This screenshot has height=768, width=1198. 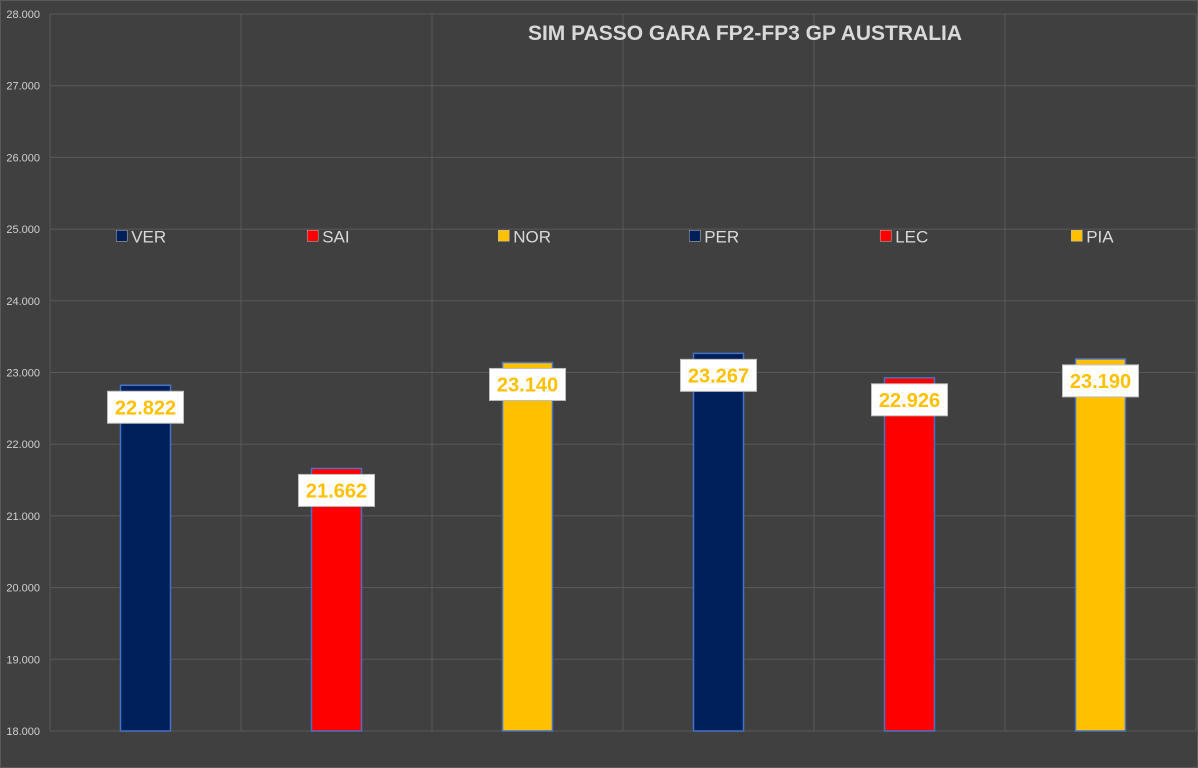 I want to click on data-label: 23.190, so click(x=1100, y=382).